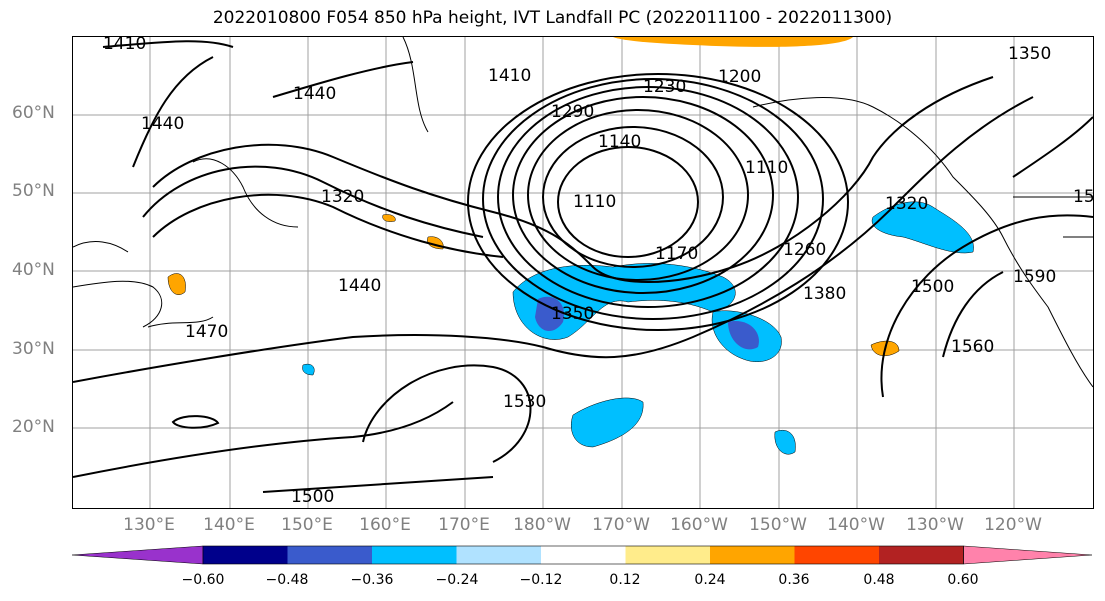 This screenshot has height=601, width=1105. I want to click on lon-label: 130°W, so click(935, 525).